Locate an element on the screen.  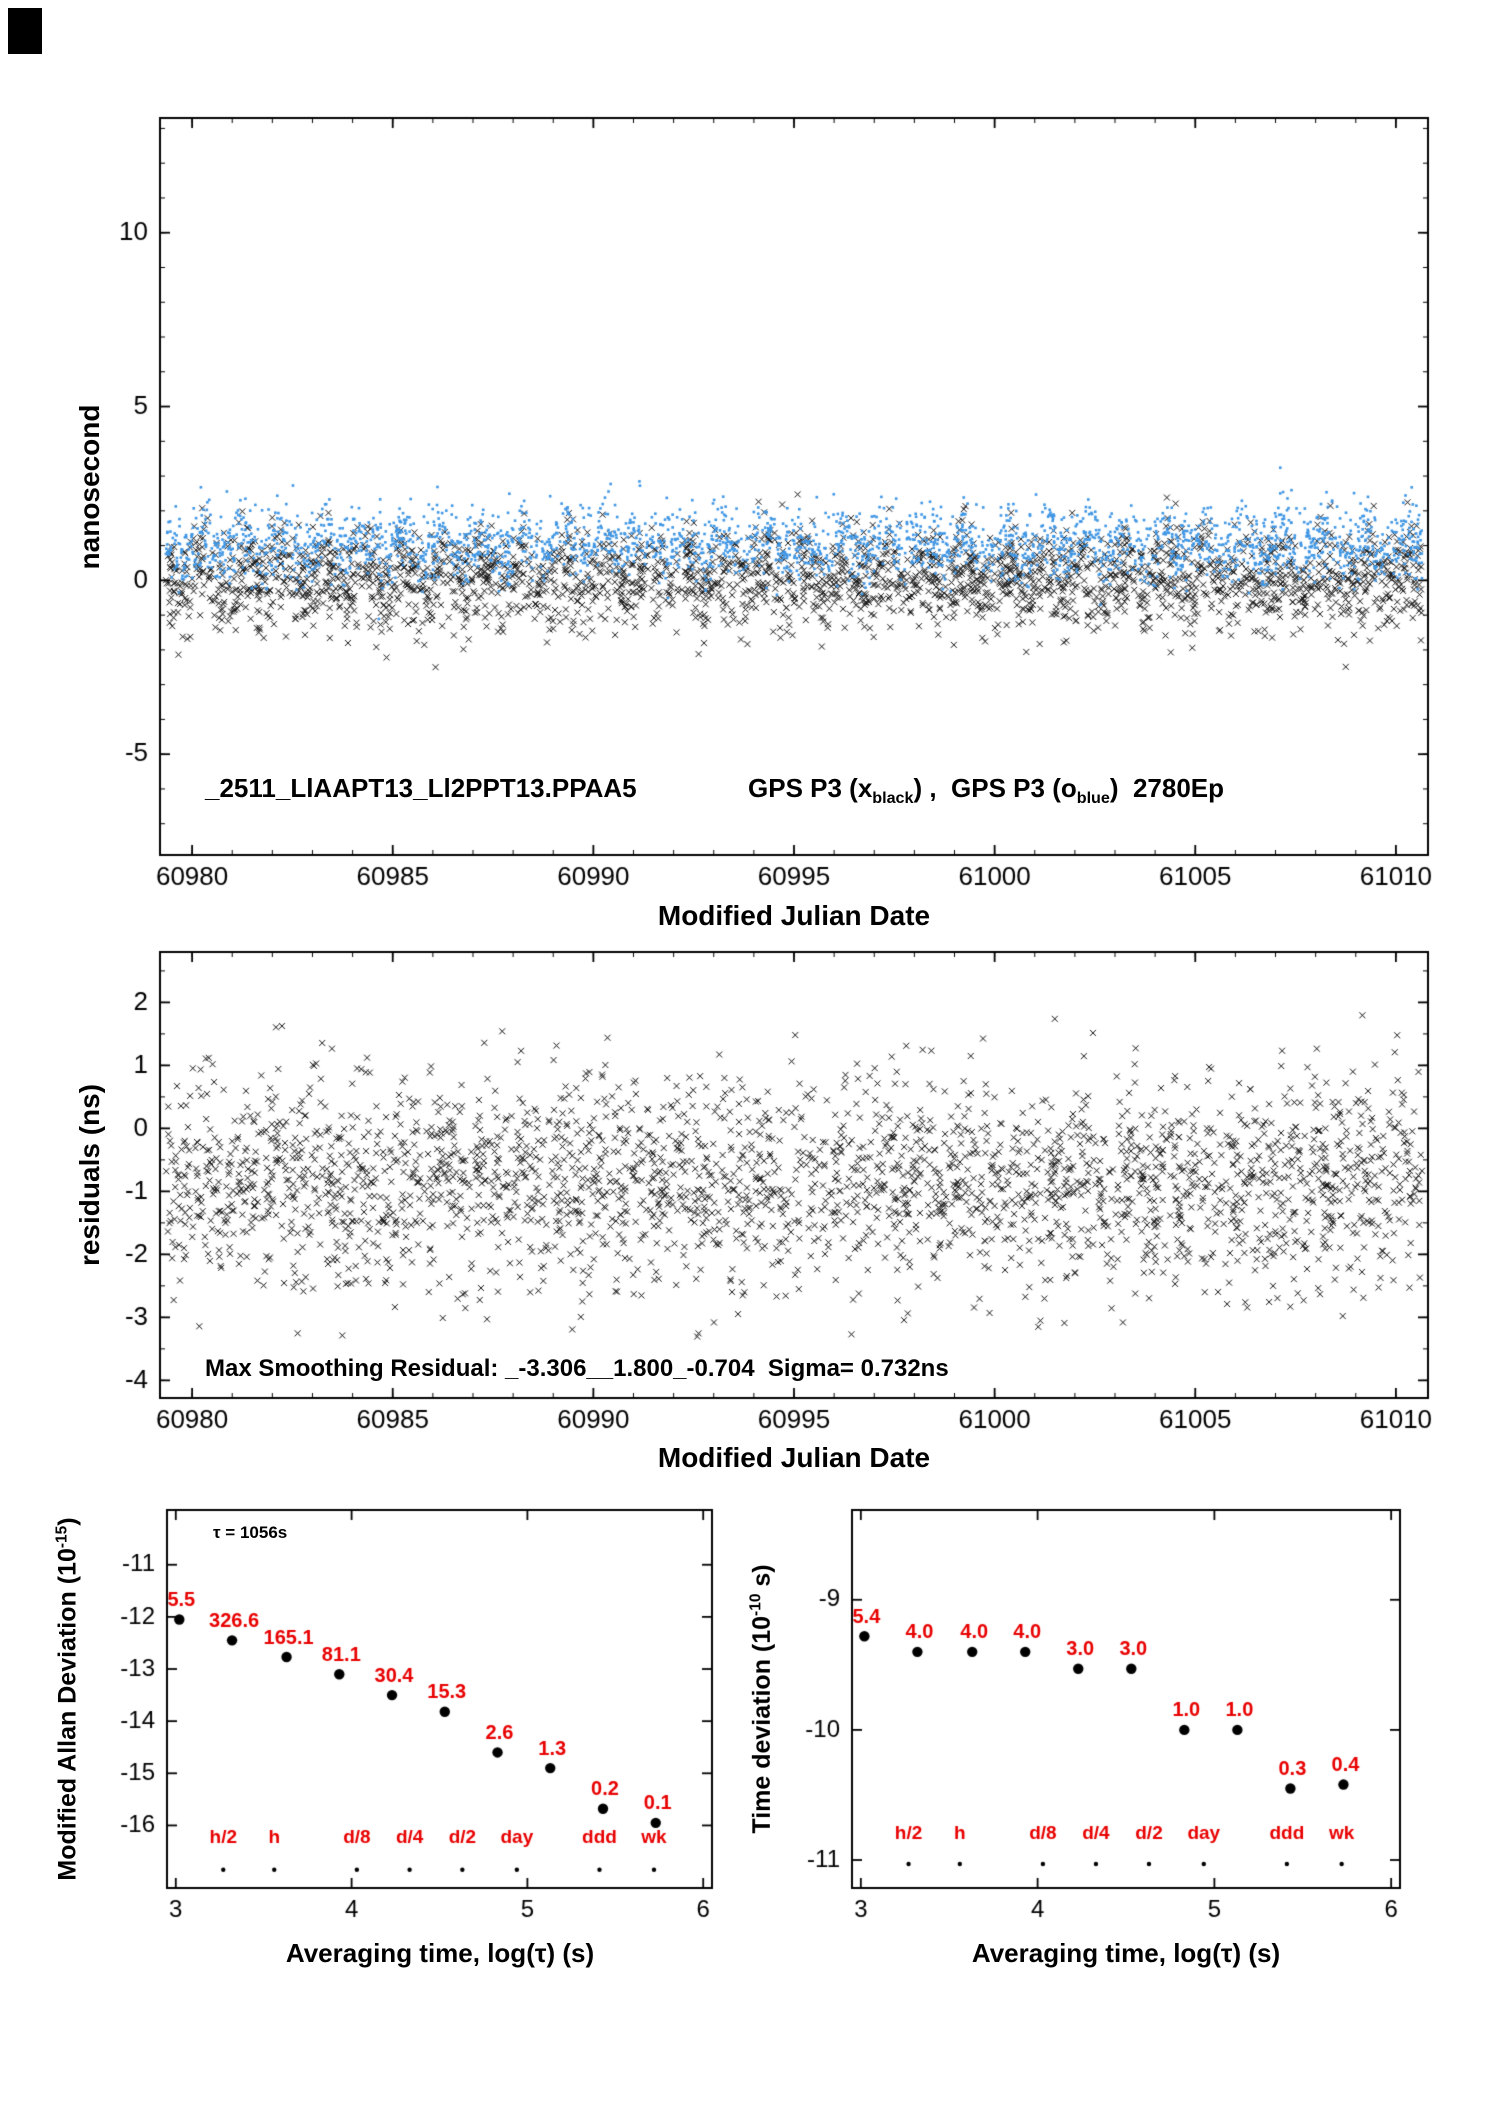
panel3-y-axis-label: Modified Allan Deviation (10-15) is located at coordinates (67, 1698).